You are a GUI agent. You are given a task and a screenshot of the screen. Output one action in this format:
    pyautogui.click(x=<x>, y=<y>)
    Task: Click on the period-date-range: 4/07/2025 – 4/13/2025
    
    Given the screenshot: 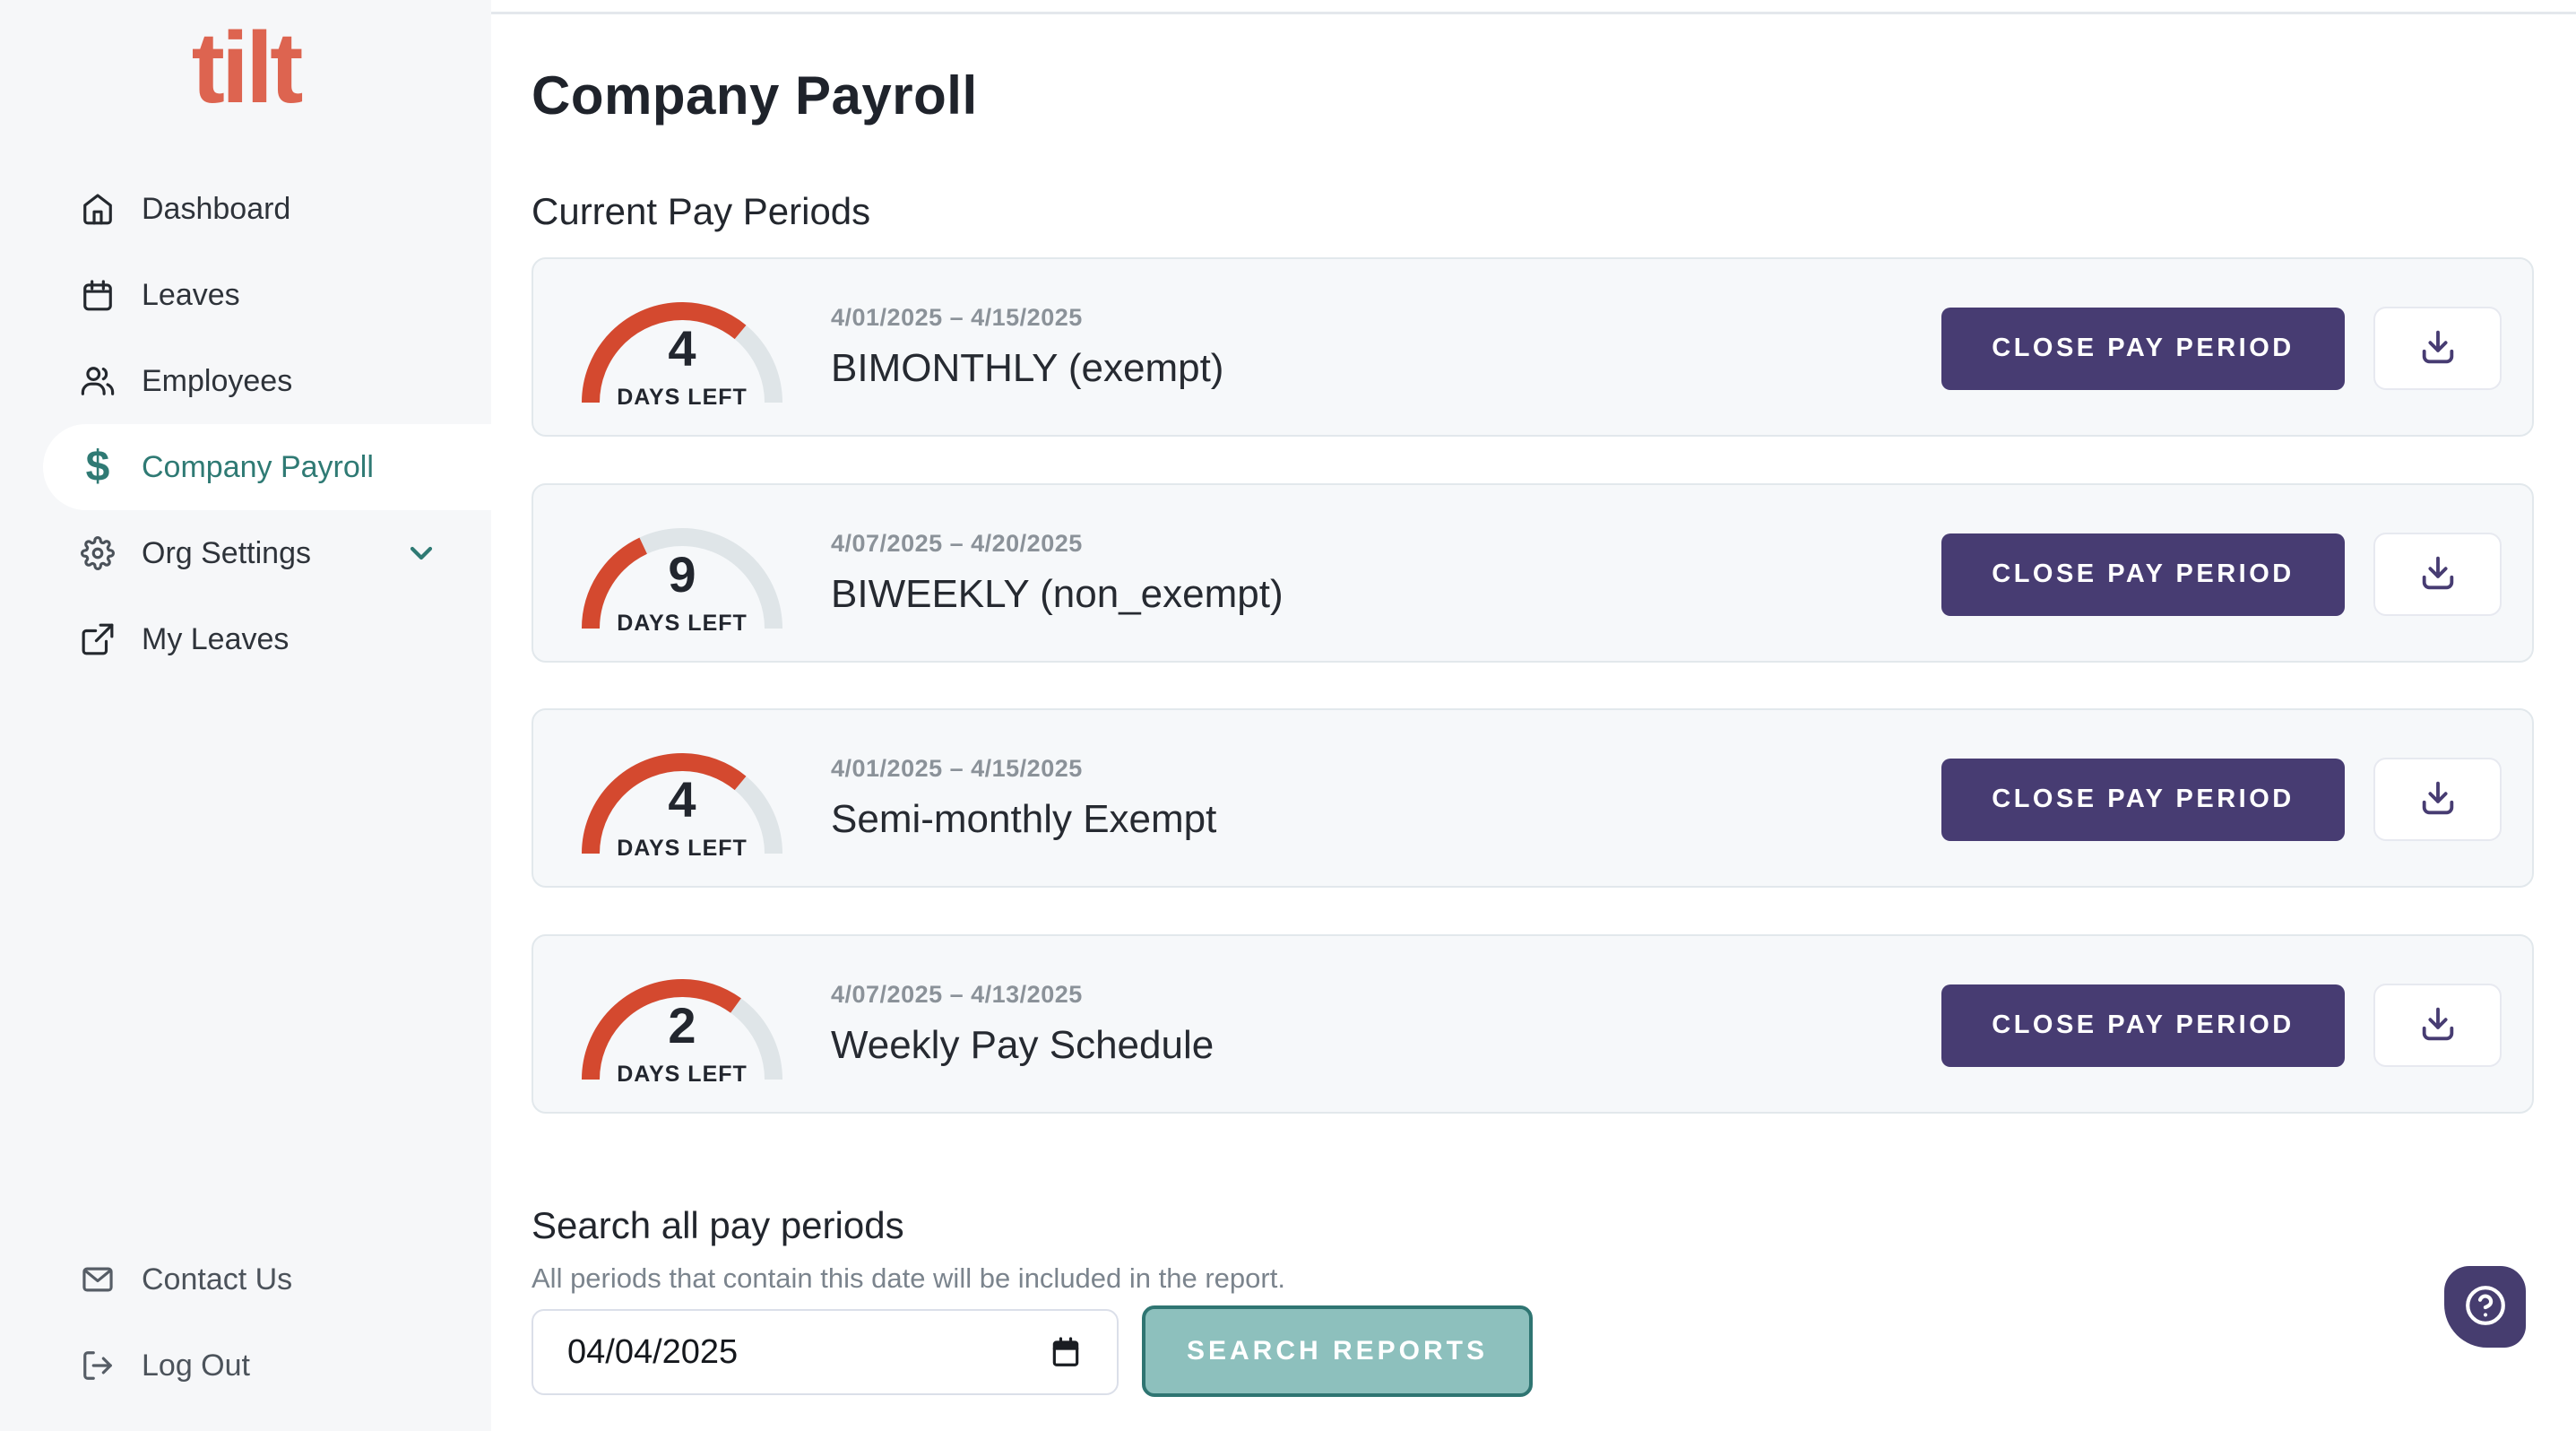 What is the action you would take?
    pyautogui.click(x=957, y=994)
    